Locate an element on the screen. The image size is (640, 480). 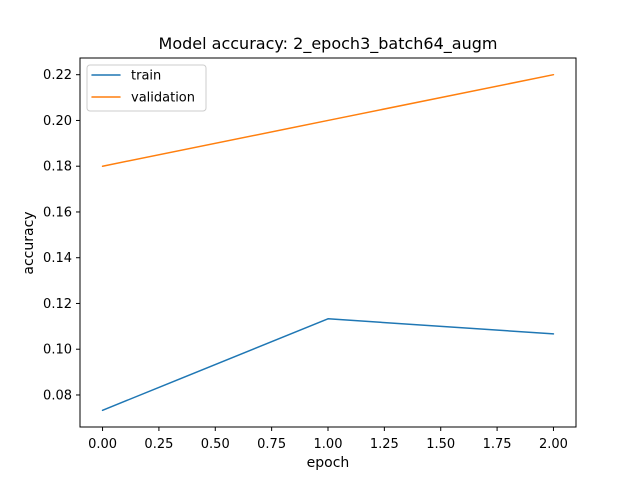
x-tick-label-4: 1.00 is located at coordinates (328, 444).